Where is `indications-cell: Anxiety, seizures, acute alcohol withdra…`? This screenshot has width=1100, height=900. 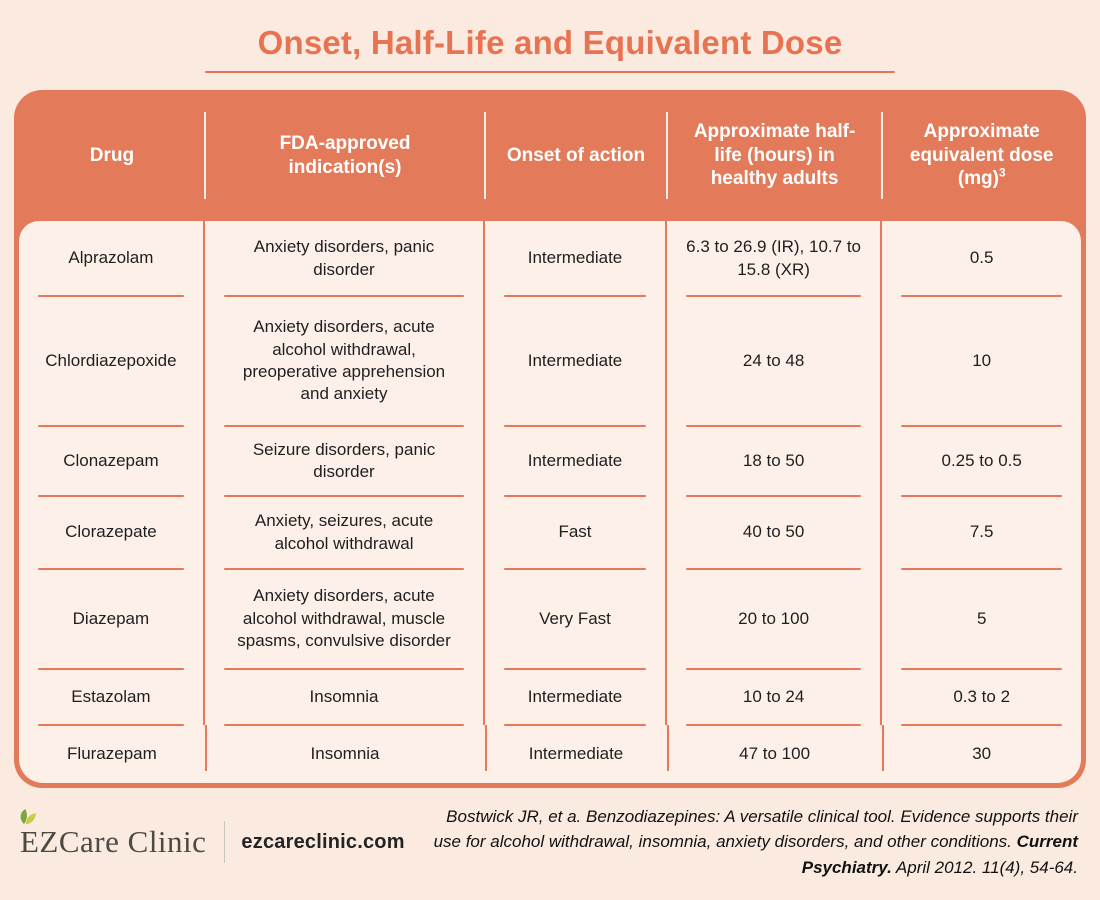 indications-cell: Anxiety, seizures, acute alcohol withdra… is located at coordinates (345, 533).